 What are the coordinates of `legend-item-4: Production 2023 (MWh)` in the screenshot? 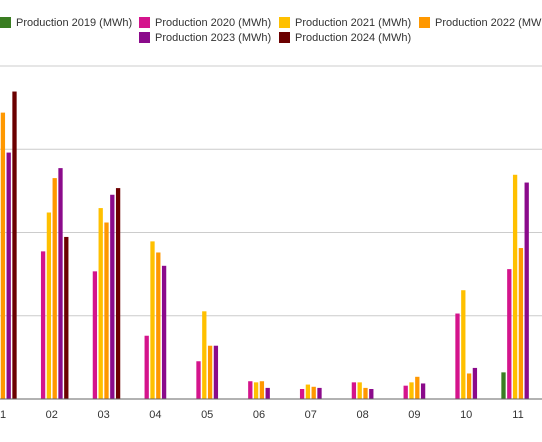 It's located at (205, 38).